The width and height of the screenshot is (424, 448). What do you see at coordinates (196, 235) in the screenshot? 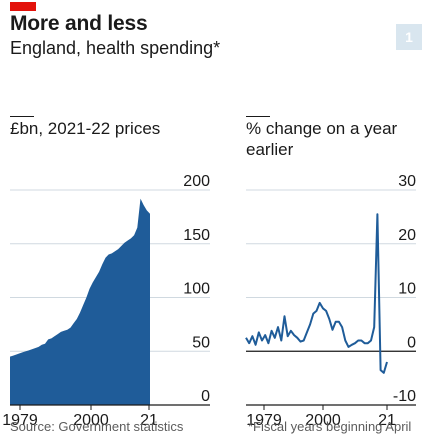
I see `y-tick-label: 150` at bounding box center [196, 235].